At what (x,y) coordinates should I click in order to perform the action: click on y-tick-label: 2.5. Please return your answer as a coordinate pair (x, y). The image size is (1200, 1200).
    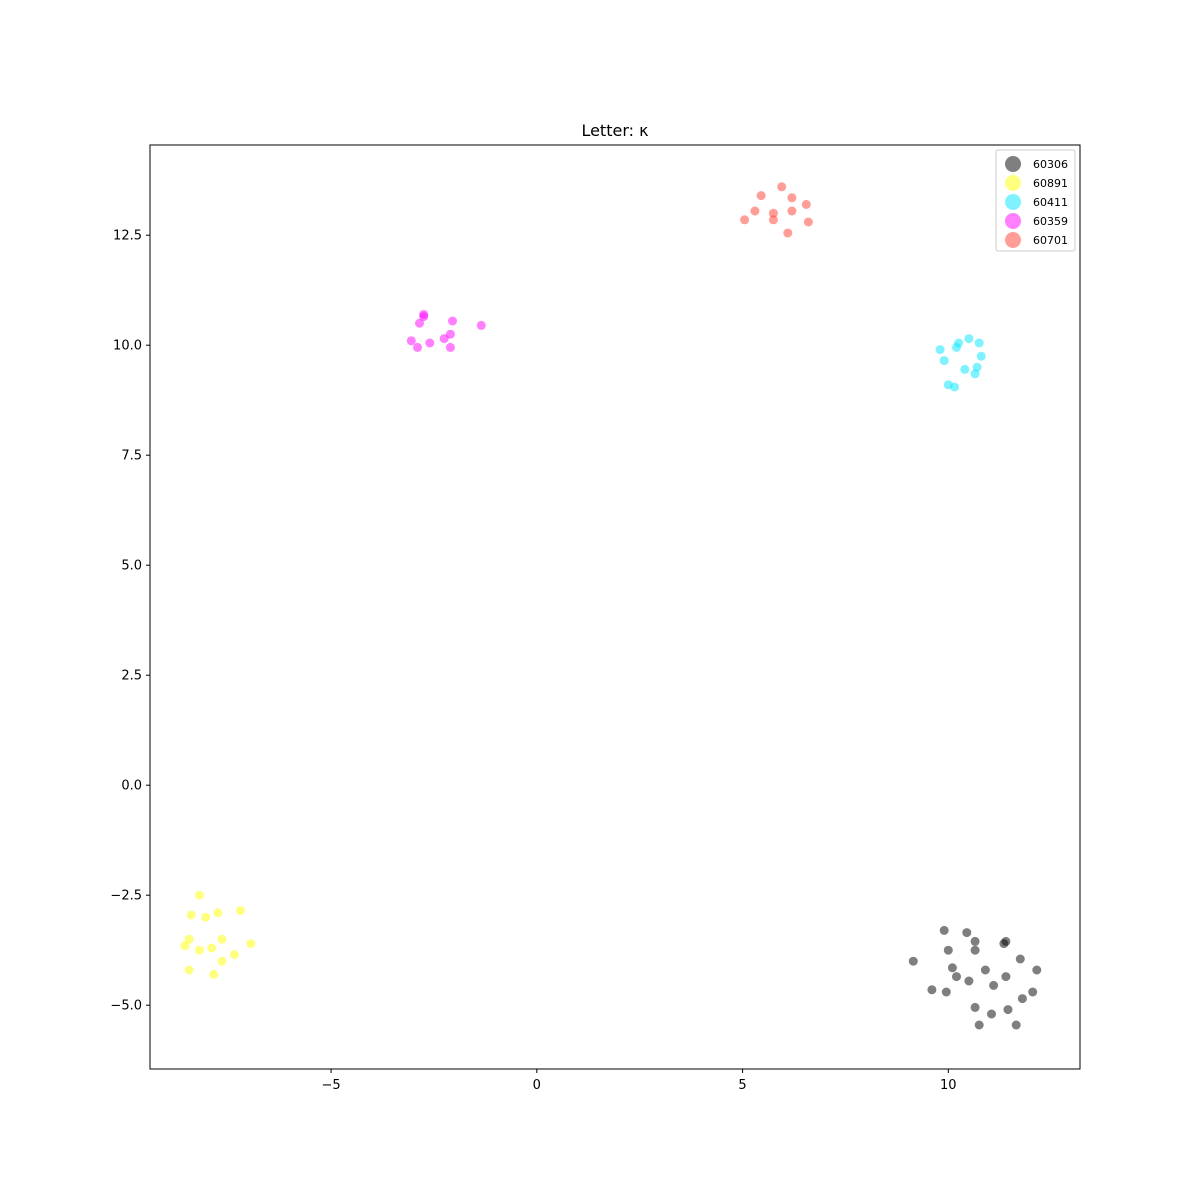
    Looking at the image, I should click on (131, 676).